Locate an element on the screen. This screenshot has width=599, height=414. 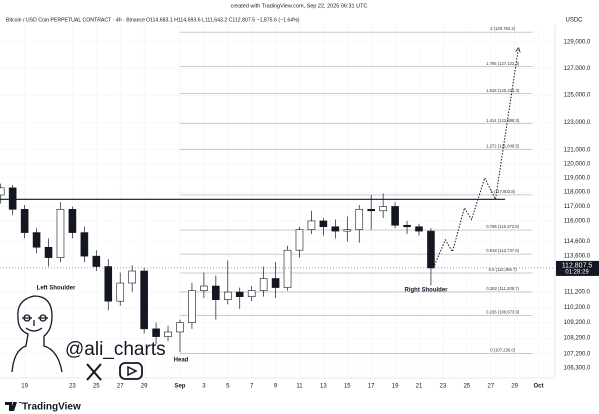
fib-label: 0 (107,236.0) is located at coordinates (503, 349).